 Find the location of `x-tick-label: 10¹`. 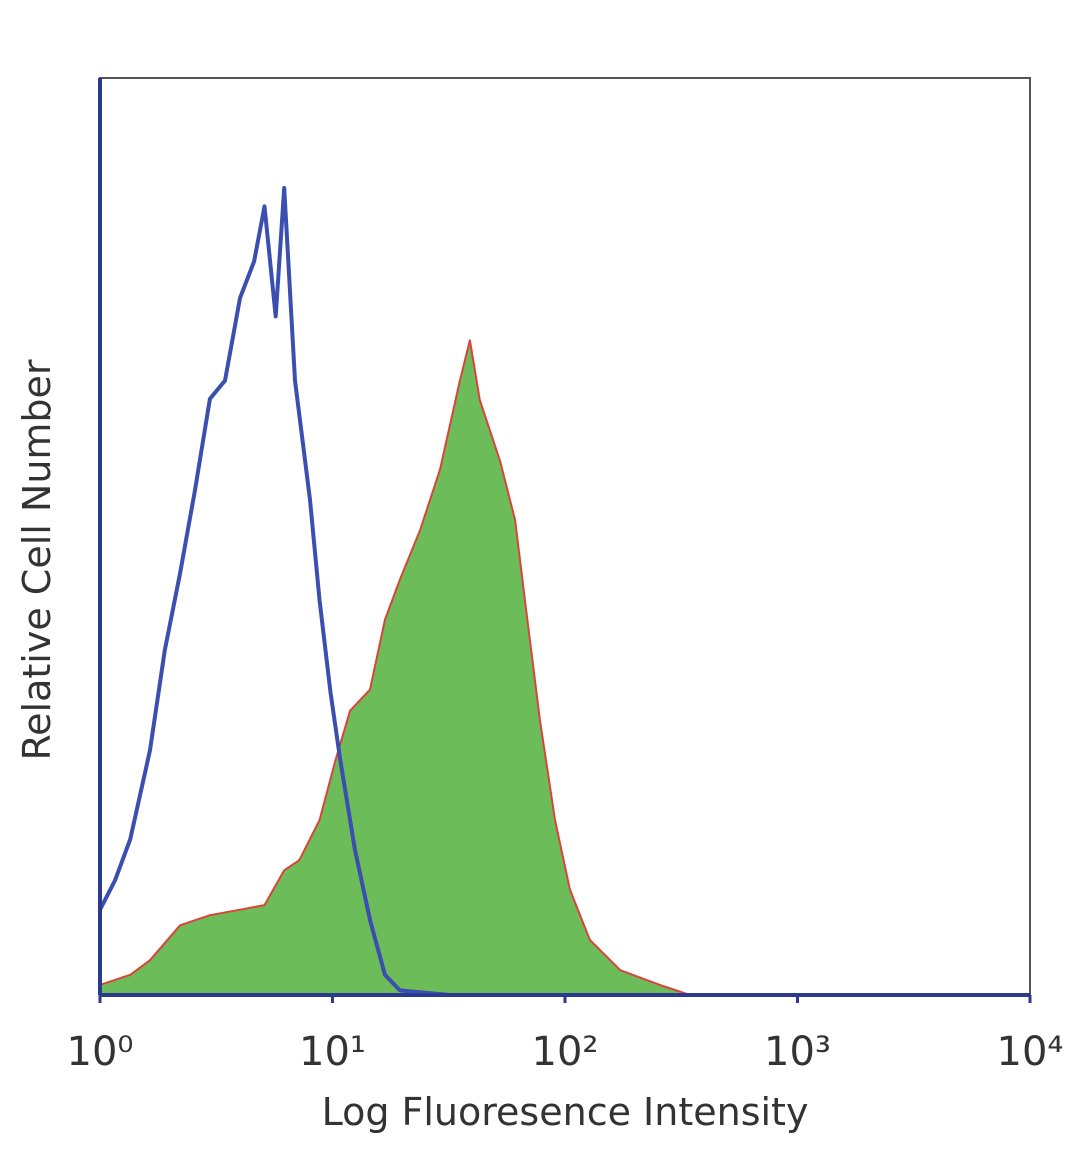

x-tick-label: 10¹ is located at coordinates (332, 1052).